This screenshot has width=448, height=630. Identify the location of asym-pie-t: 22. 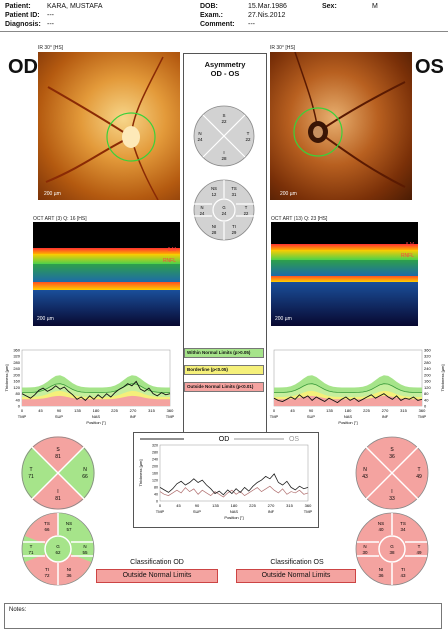
(246, 213).